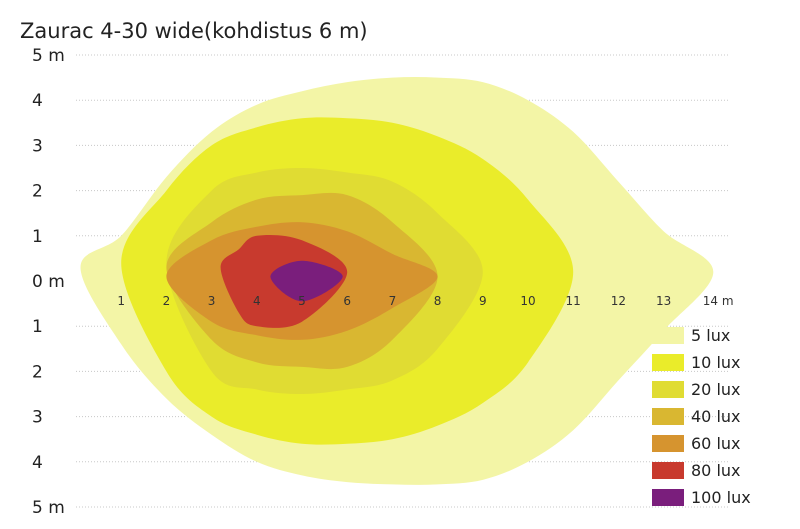 Image resolution: width=800 pixels, height=529 pixels. What do you see at coordinates (393, 301) in the screenshot?
I see `x-tick-label: 7` at bounding box center [393, 301].